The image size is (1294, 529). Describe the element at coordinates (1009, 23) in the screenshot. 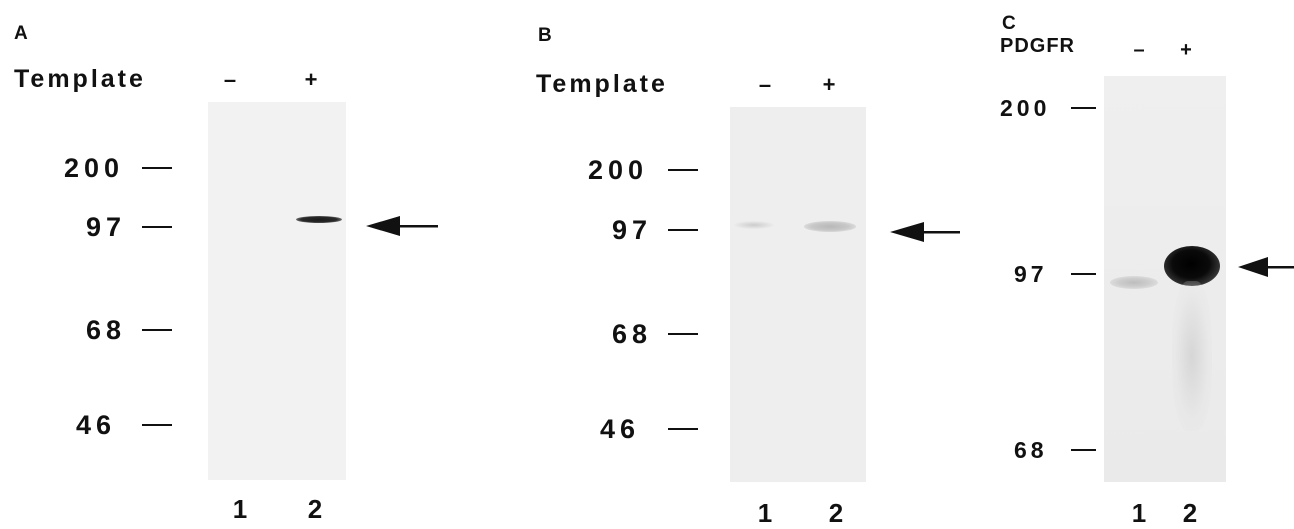

I see `panel-letter: C` at that location.